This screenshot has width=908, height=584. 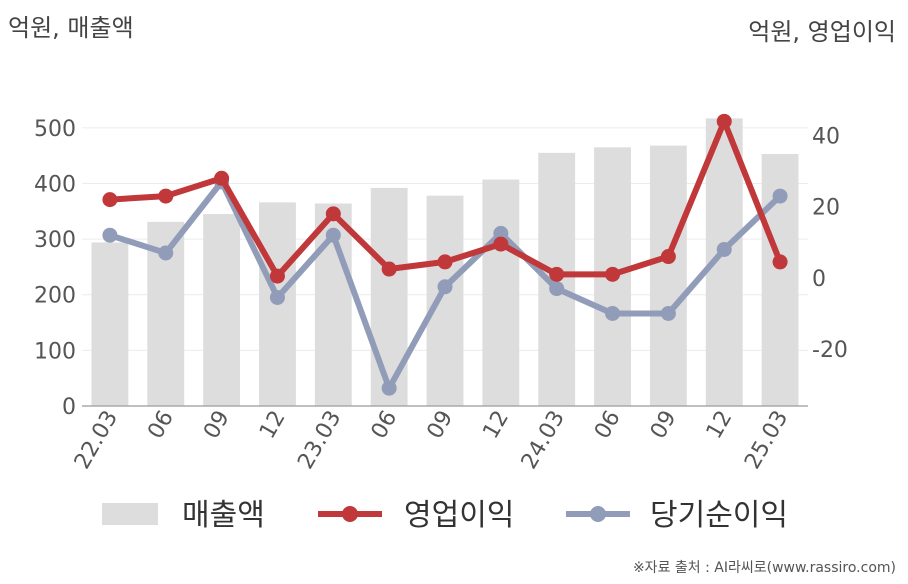 I want to click on right-tick-label: 40, so click(x=826, y=137).